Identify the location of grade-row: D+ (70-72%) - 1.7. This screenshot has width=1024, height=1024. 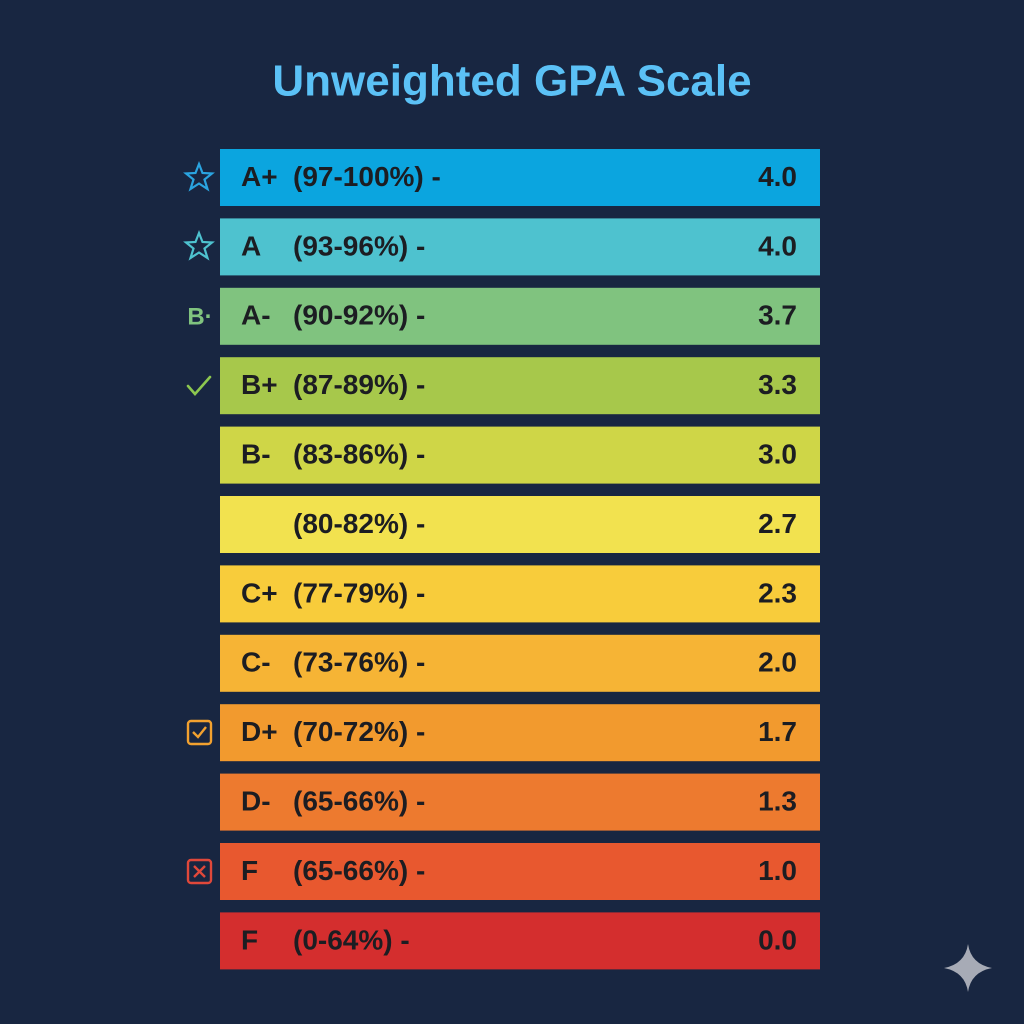
(520, 733).